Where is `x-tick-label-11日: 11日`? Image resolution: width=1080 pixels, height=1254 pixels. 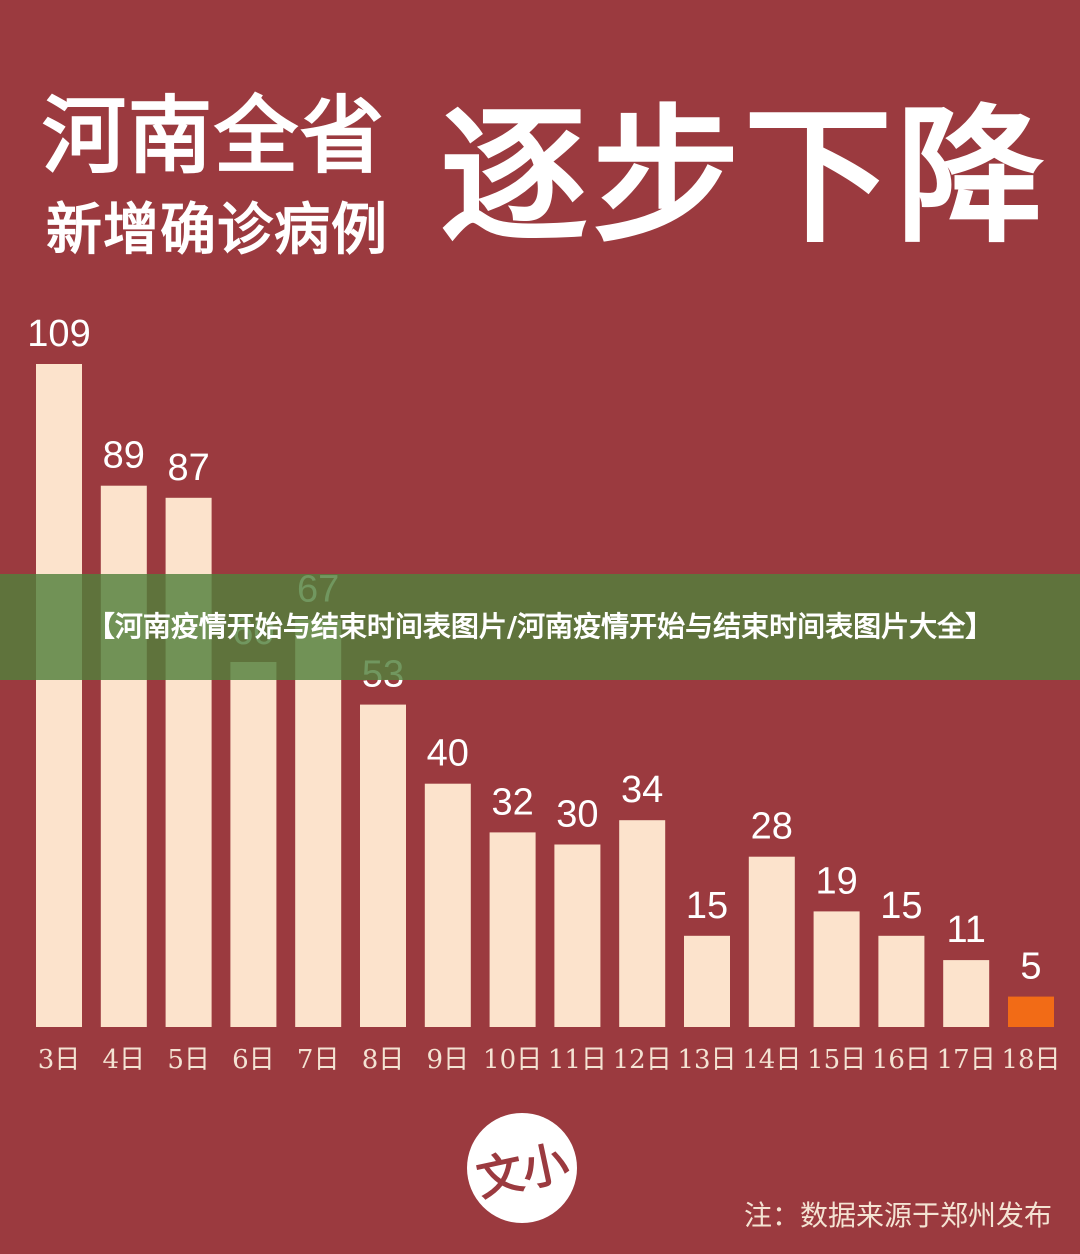 x-tick-label-11日: 11日 is located at coordinates (577, 1060).